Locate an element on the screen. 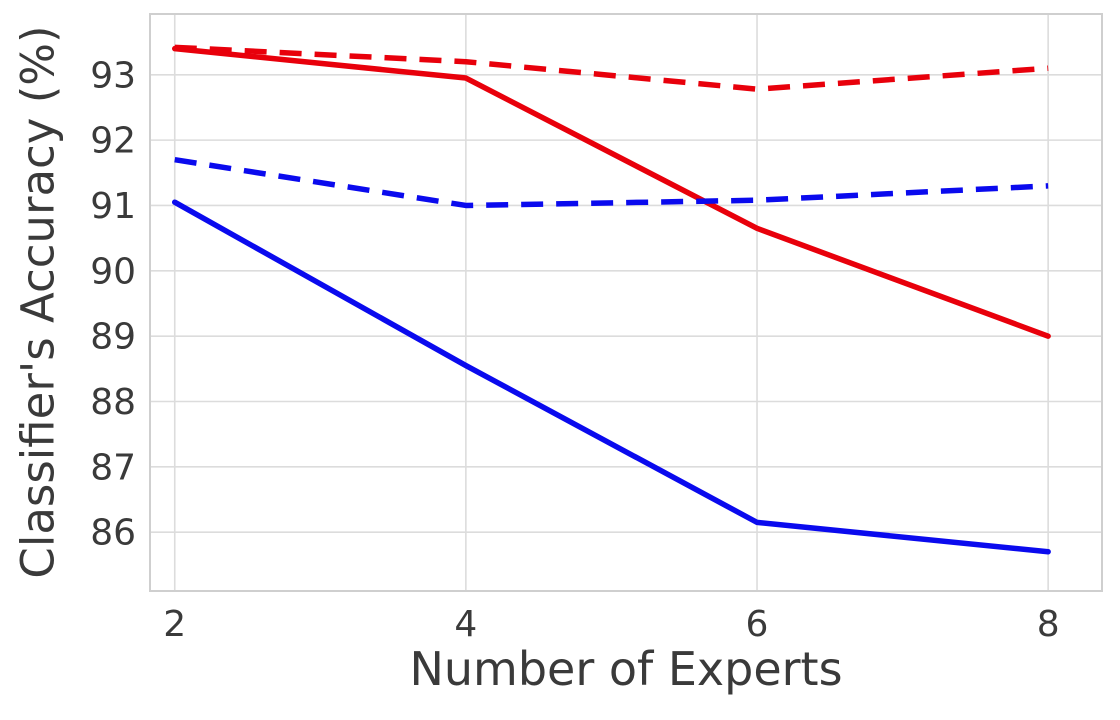 The width and height of the screenshot is (1120, 720). y-tick-label: 91 is located at coordinates (113, 206).